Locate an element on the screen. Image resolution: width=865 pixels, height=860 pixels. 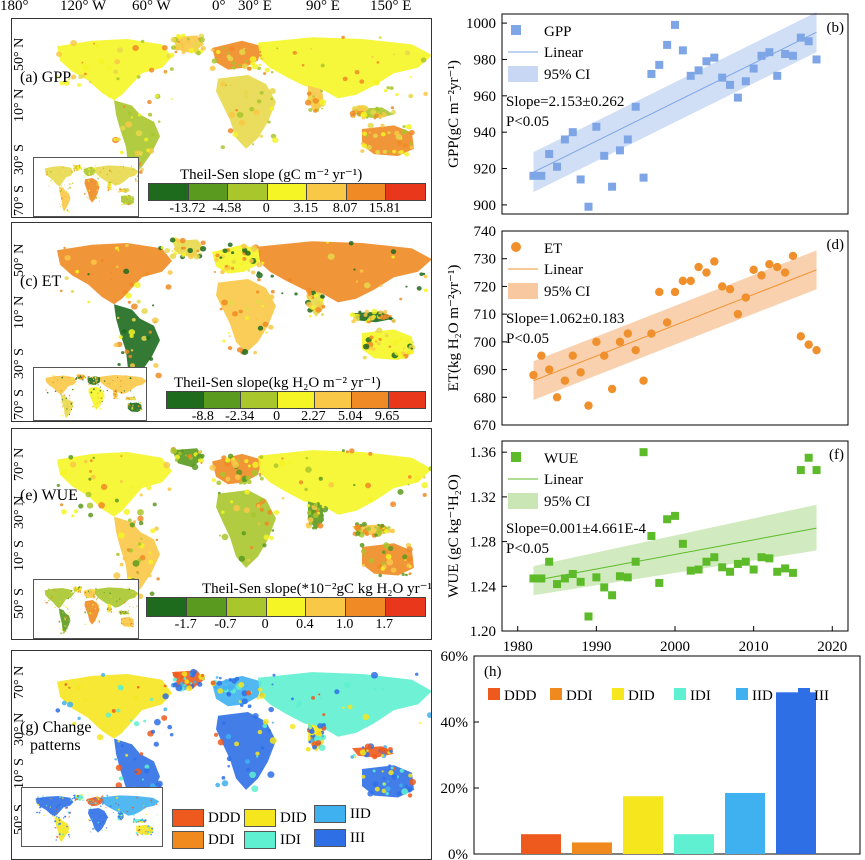
ci-band is located at coordinates (675, 550).